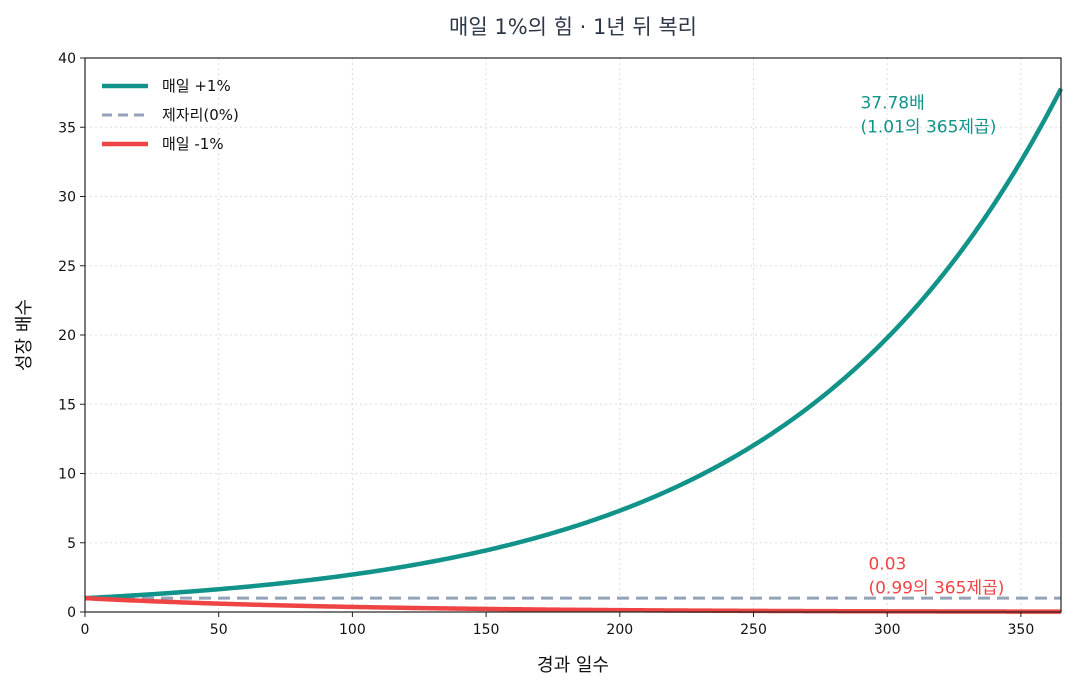 The height and width of the screenshot is (691, 1076). I want to click on legend-label: 제자리(0%), so click(200, 115).